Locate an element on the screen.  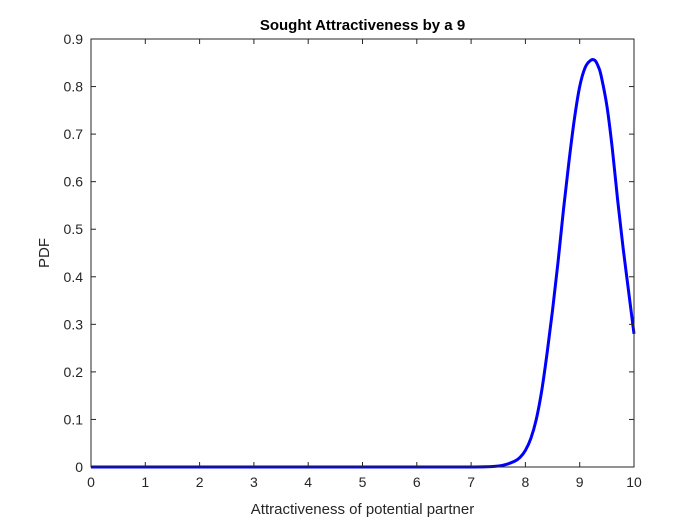
x-tick-label: 6 is located at coordinates (417, 482).